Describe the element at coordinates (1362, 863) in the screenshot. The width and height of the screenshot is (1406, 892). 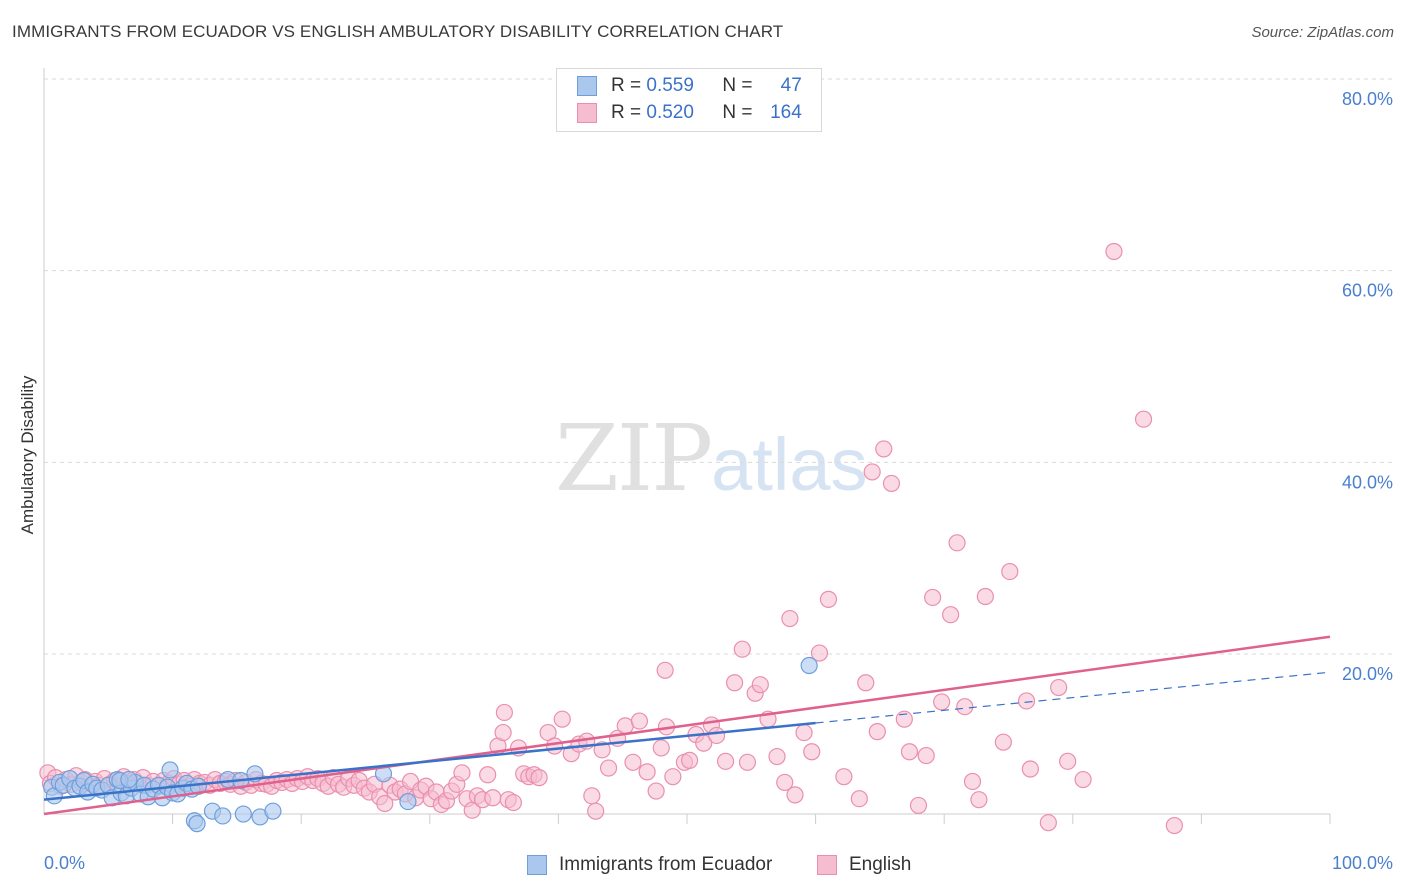
I see `x-tick-label: 100.0%` at that location.